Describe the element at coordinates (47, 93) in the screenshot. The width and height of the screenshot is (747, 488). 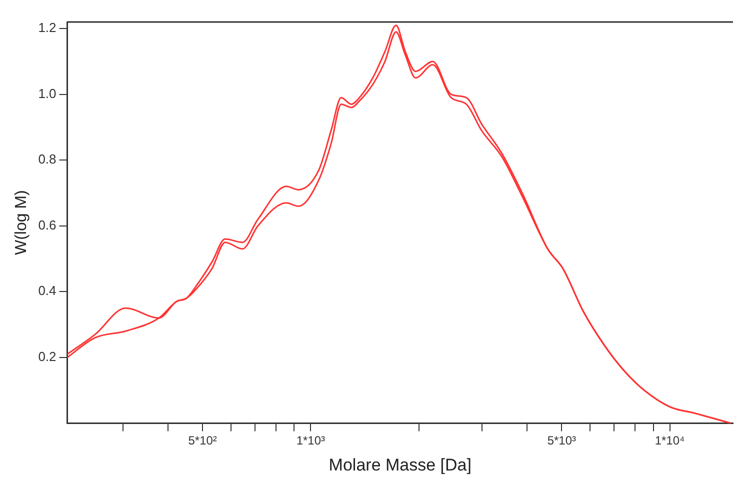
I see `y-tick-label: 1.0` at that location.